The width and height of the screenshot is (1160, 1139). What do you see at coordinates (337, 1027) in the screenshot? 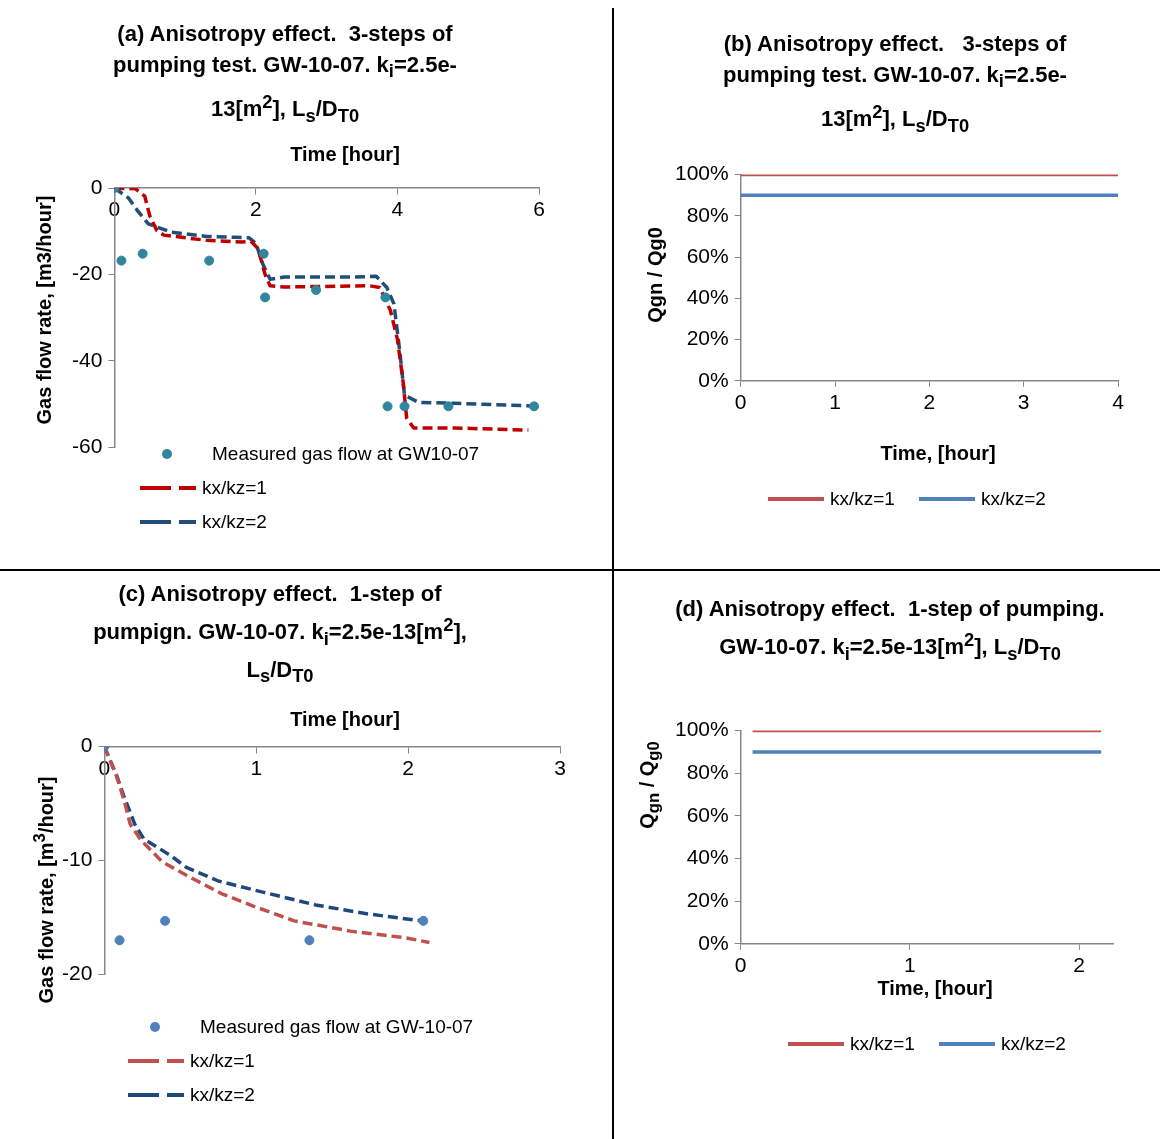
I see `legend-label: Measured gas flow at GW-10-07` at bounding box center [337, 1027].